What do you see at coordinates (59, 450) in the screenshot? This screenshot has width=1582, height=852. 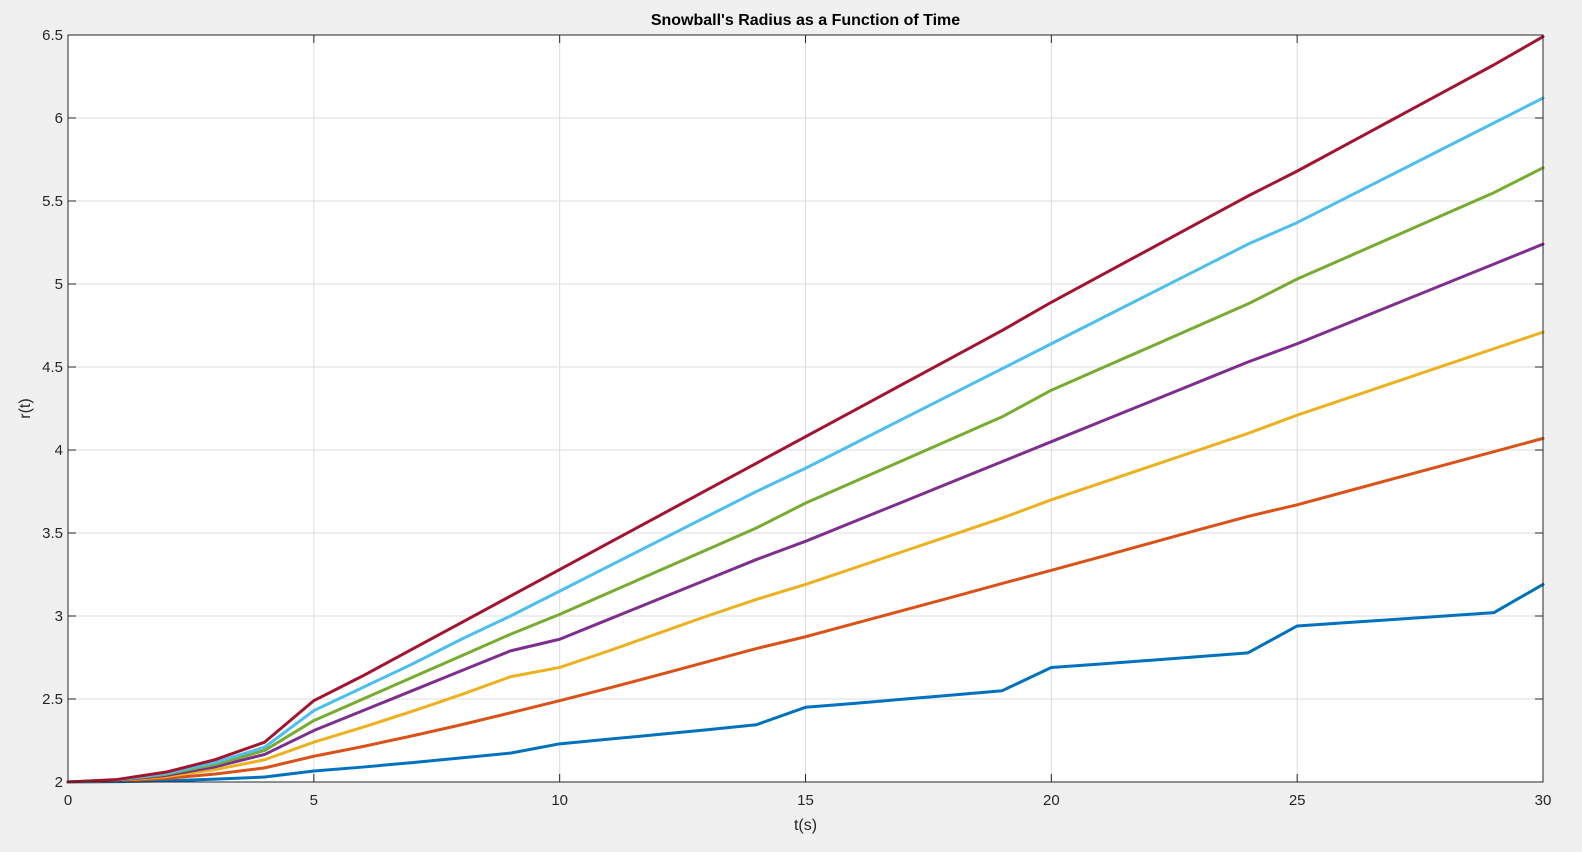 I see `y-tick-label: 4` at bounding box center [59, 450].